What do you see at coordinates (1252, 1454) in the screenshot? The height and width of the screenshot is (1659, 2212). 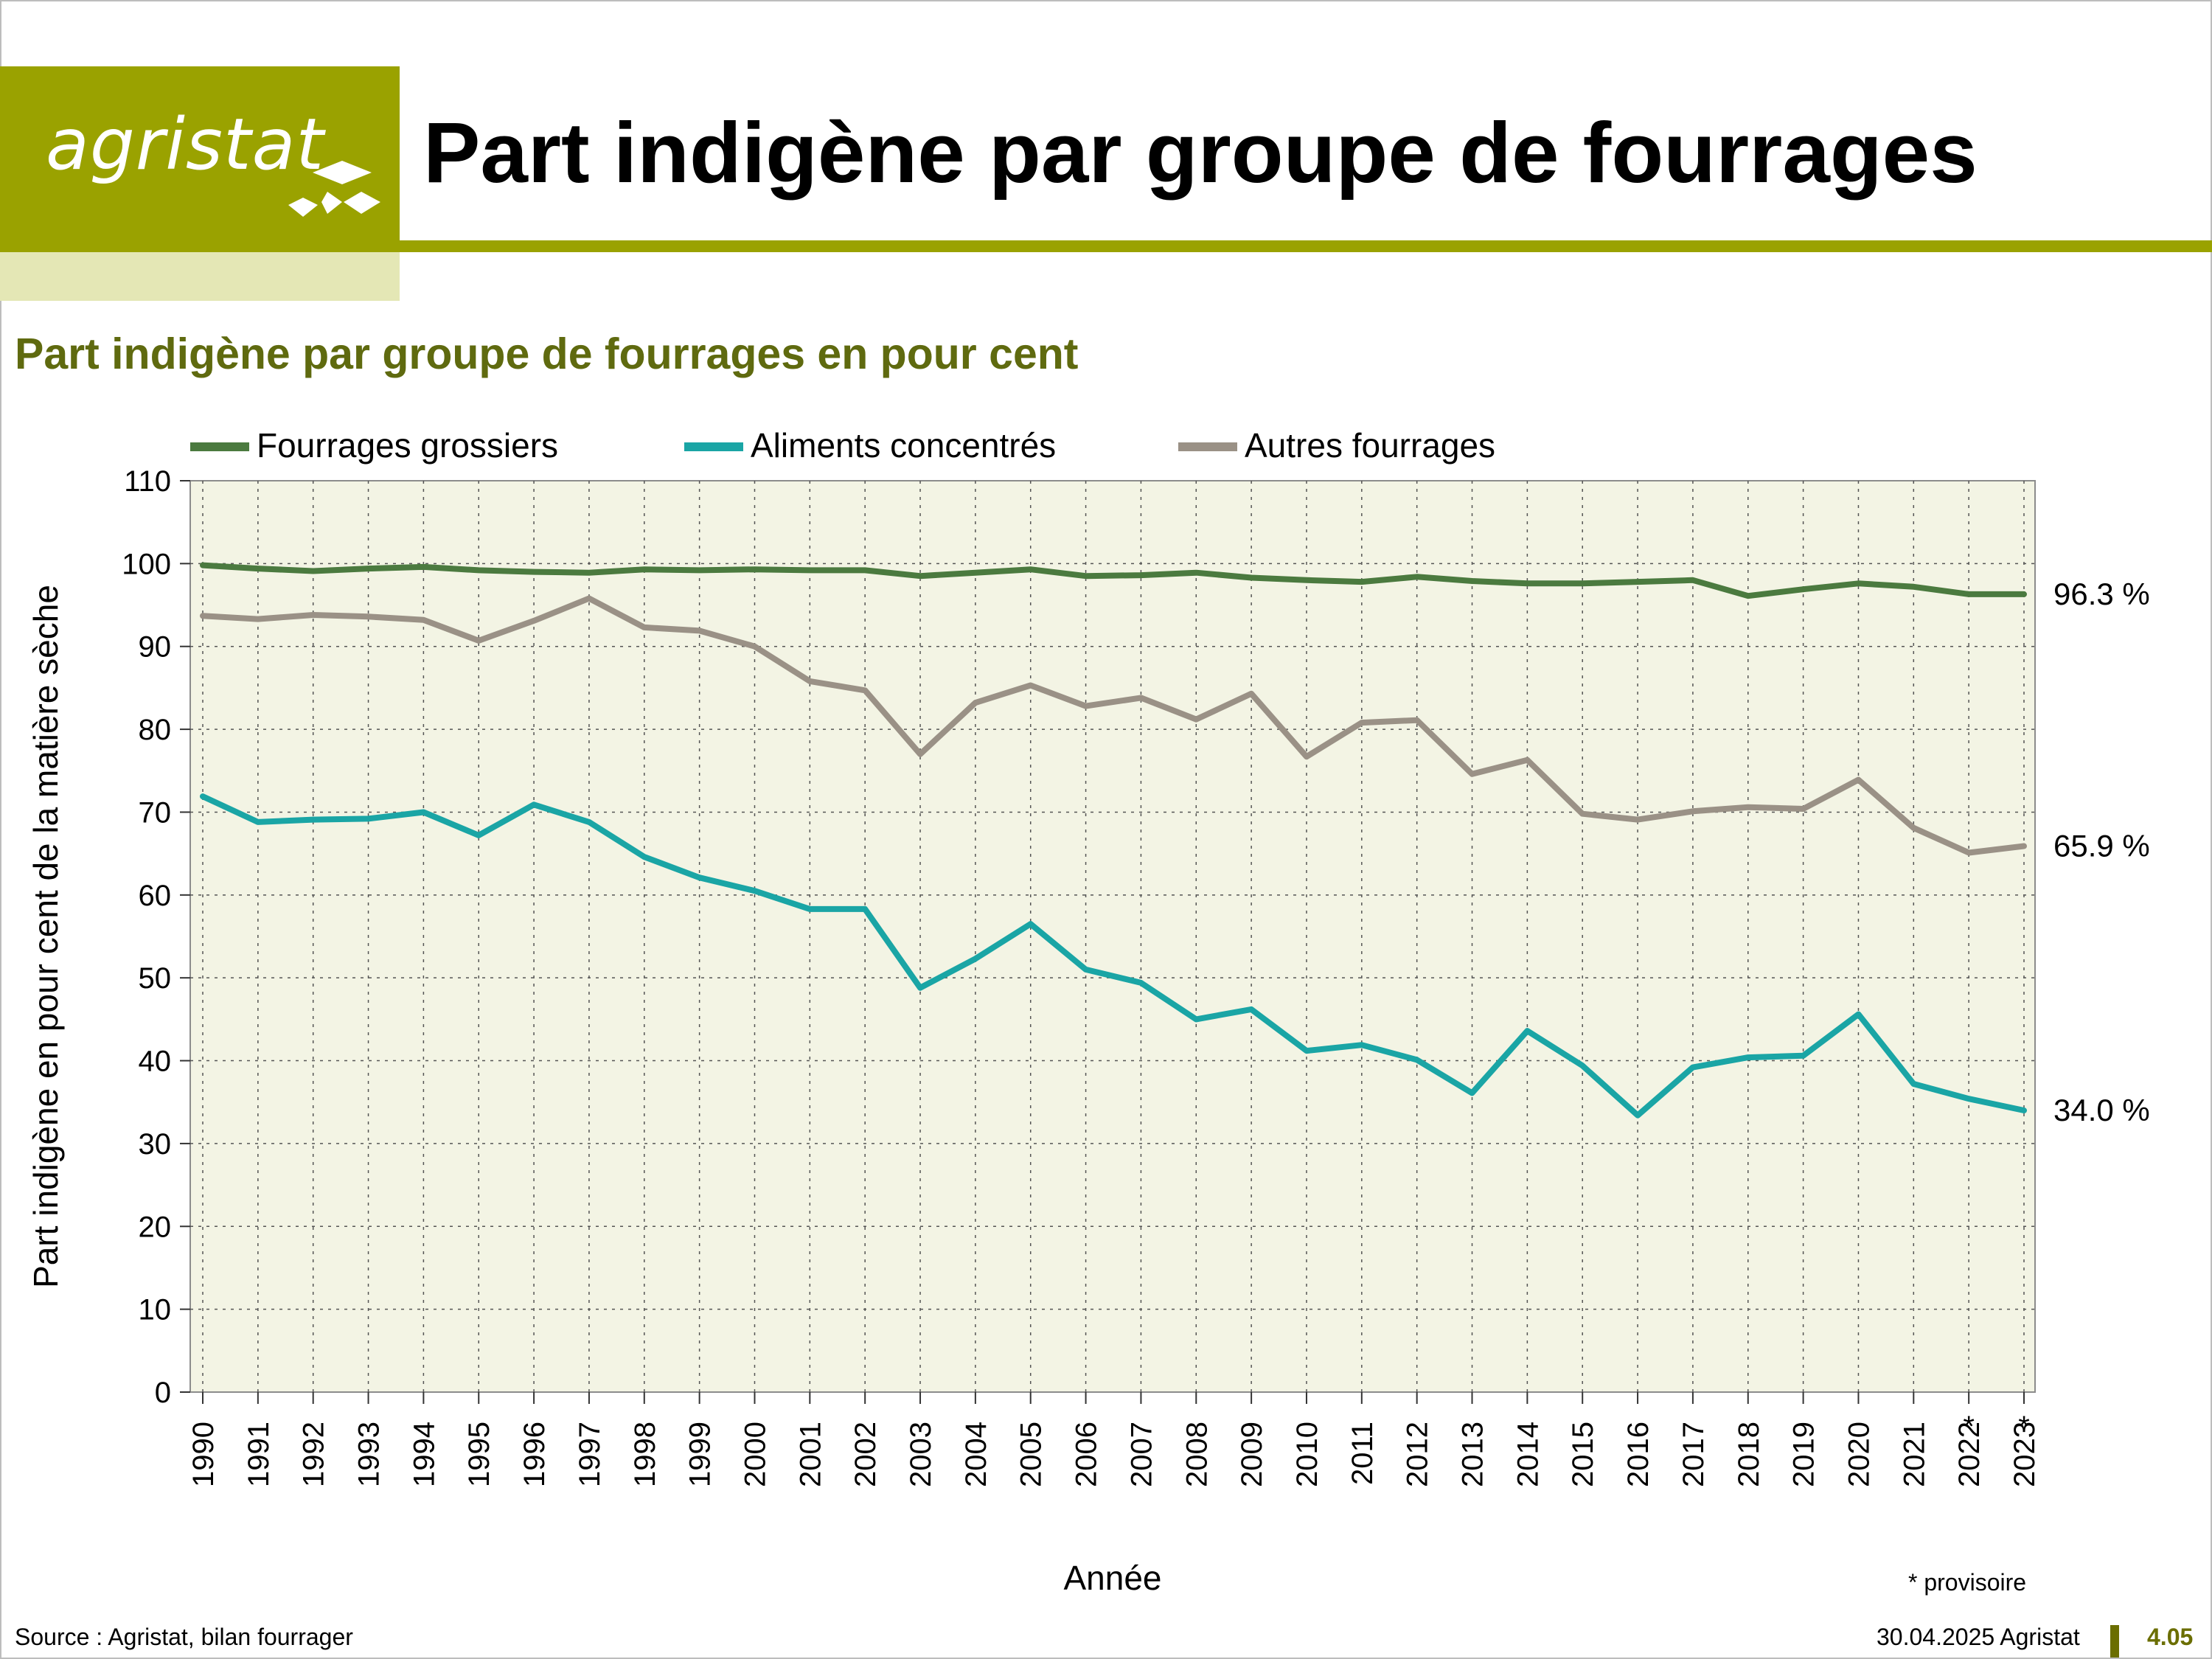 I see `x-tick-label: 2009` at bounding box center [1252, 1454].